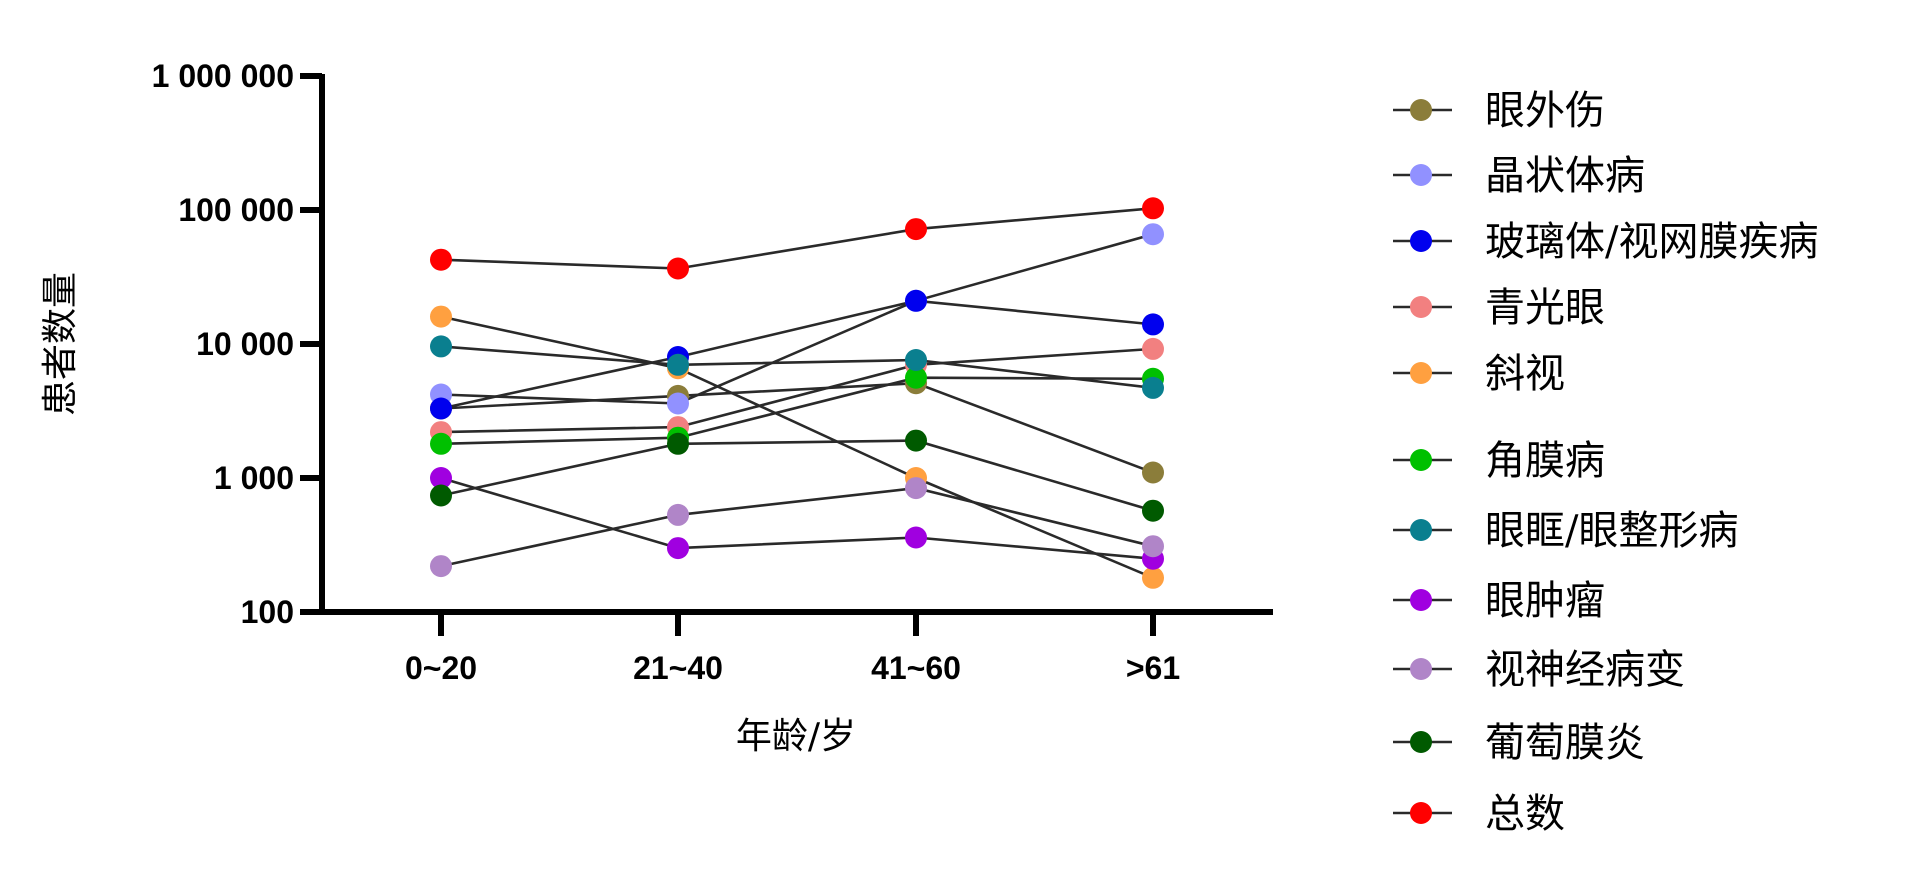 This screenshot has width=1920, height=874. I want to click on legend-item: 眼眶/眼整形病, so click(1565, 531).